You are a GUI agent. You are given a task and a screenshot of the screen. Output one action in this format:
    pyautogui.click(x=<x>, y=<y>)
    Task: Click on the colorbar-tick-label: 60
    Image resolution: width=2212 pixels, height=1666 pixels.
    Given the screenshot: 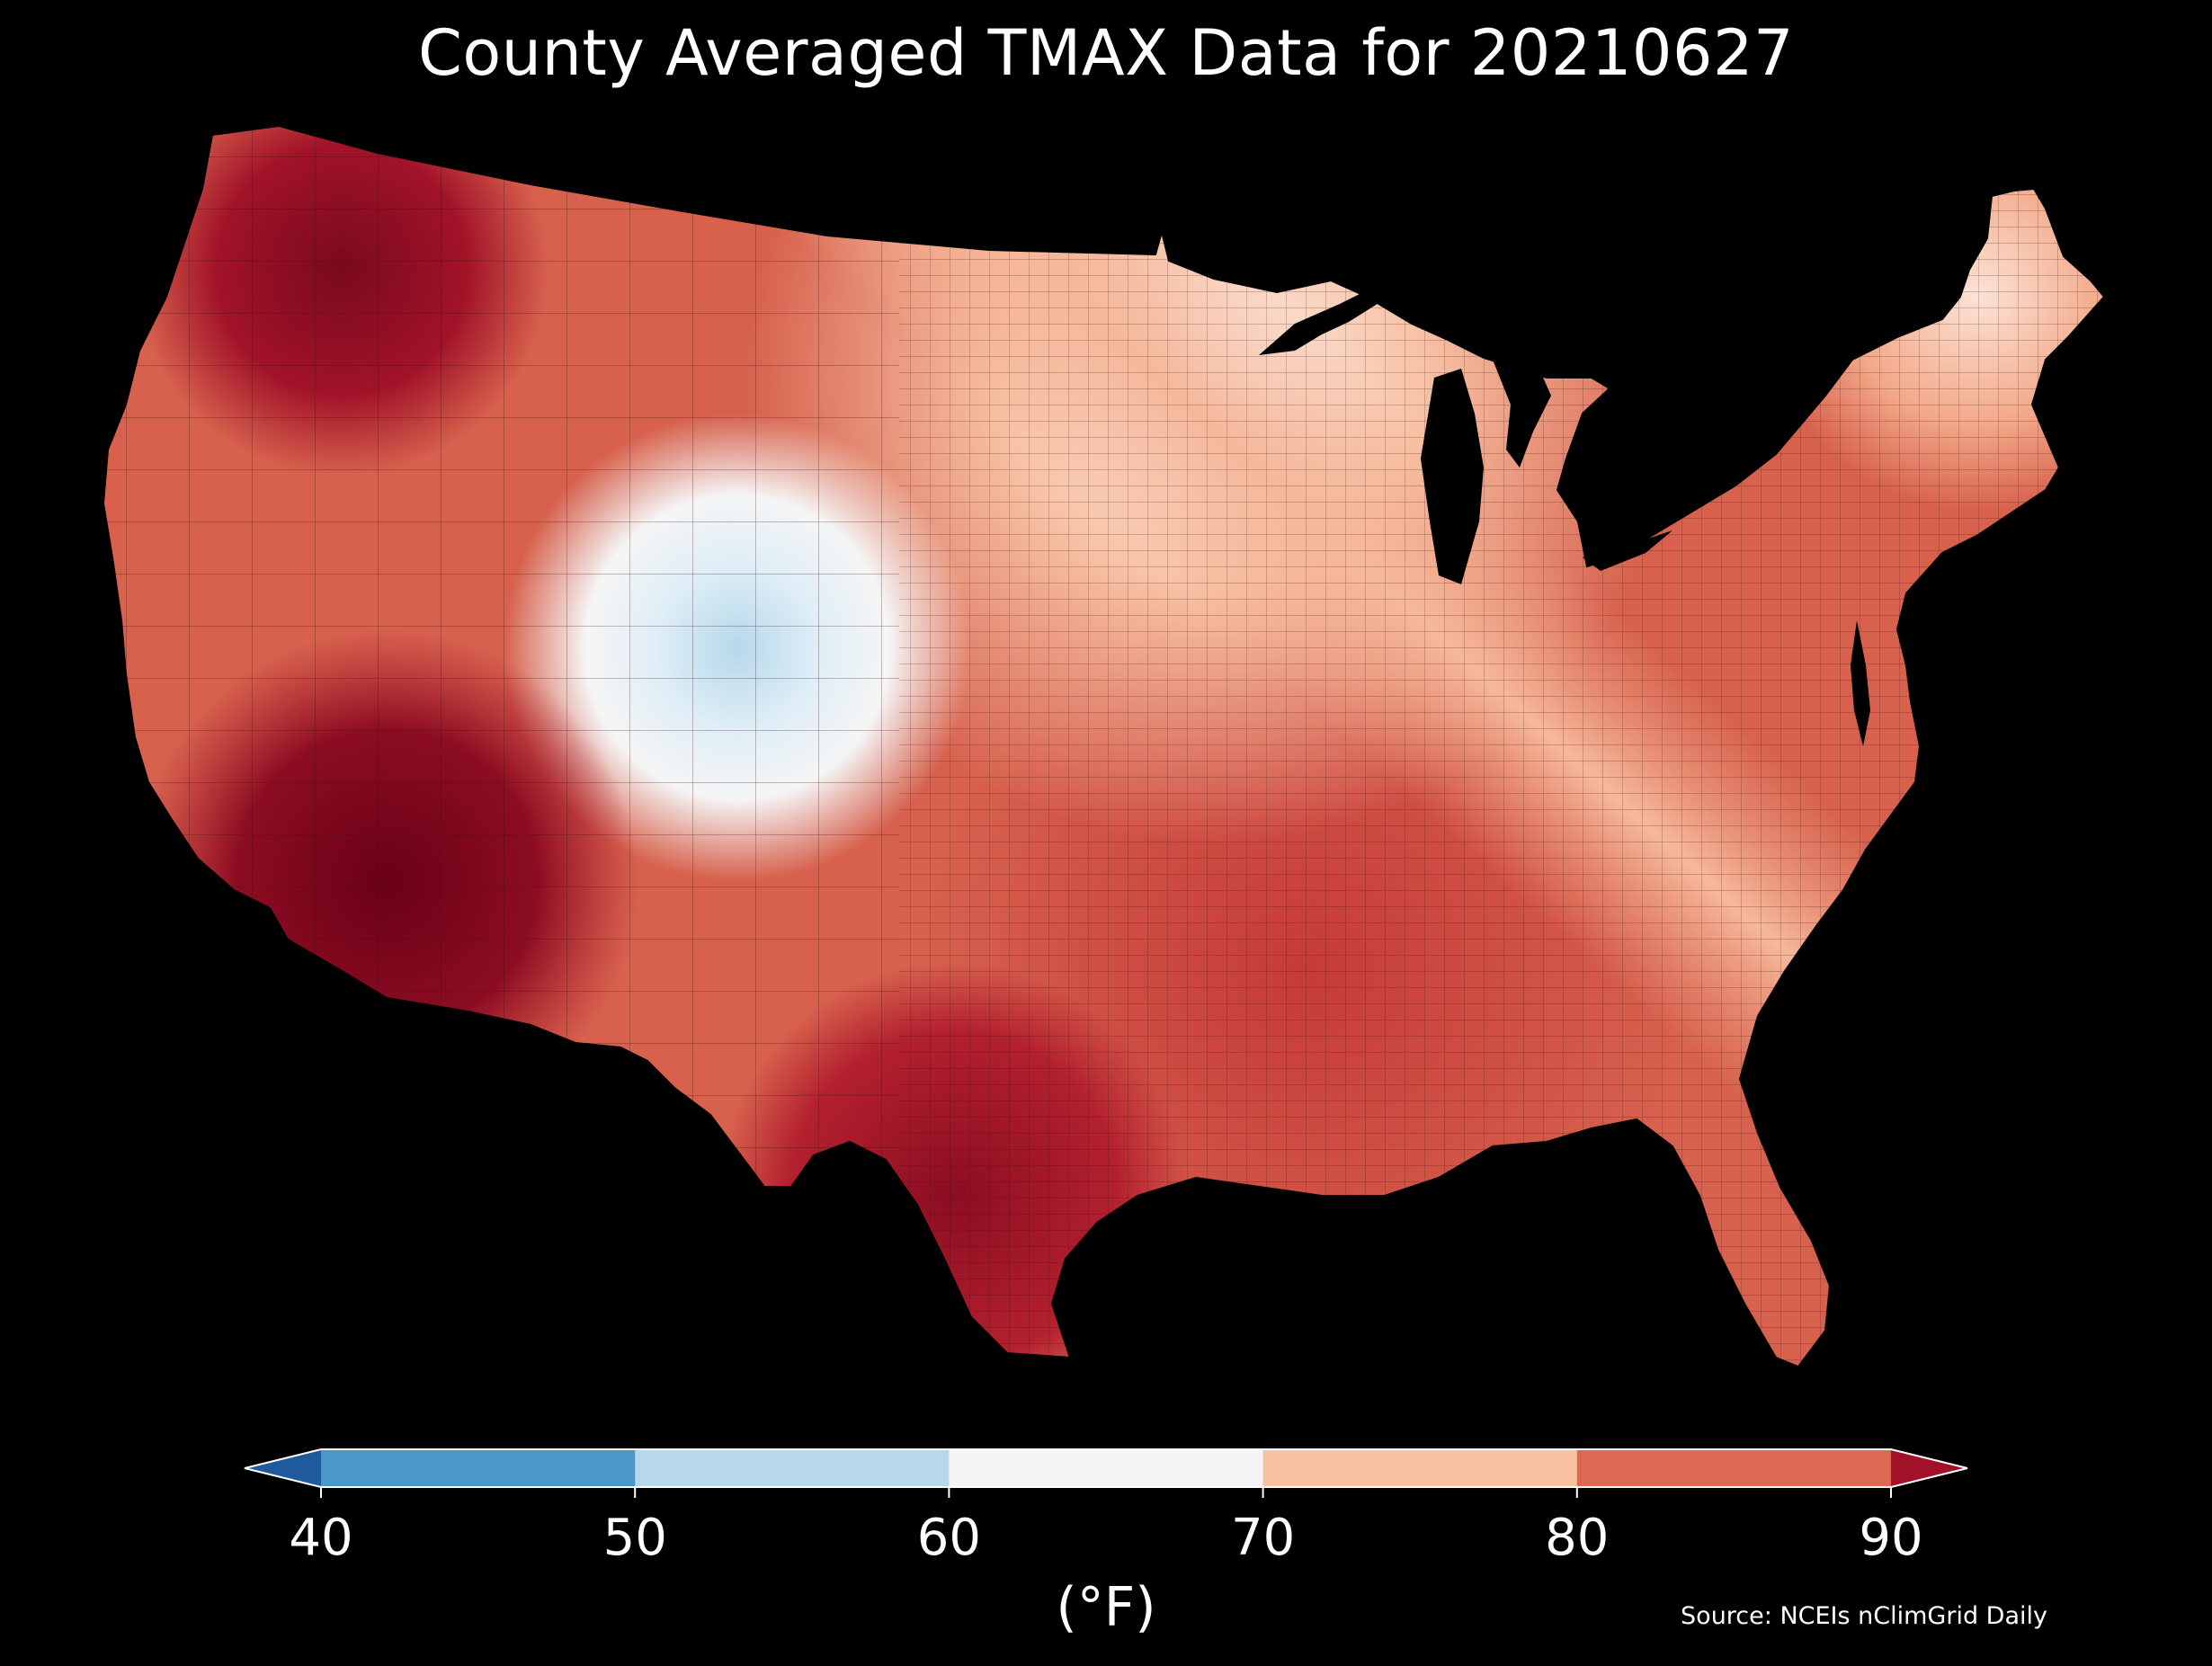 What is the action you would take?
    pyautogui.click(x=949, y=1538)
    